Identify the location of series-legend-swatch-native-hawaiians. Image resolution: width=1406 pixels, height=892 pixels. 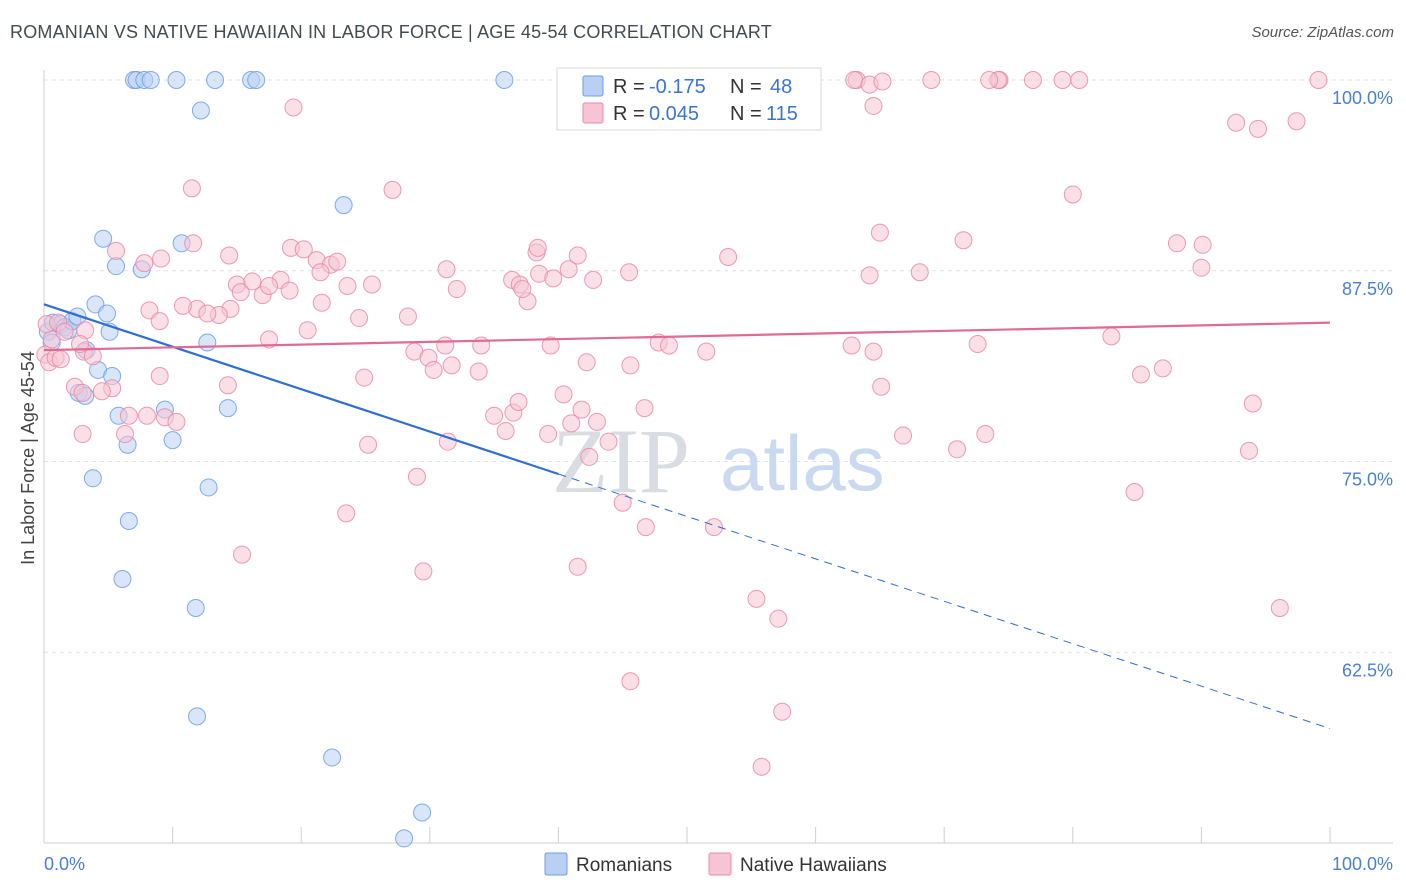
(720, 864).